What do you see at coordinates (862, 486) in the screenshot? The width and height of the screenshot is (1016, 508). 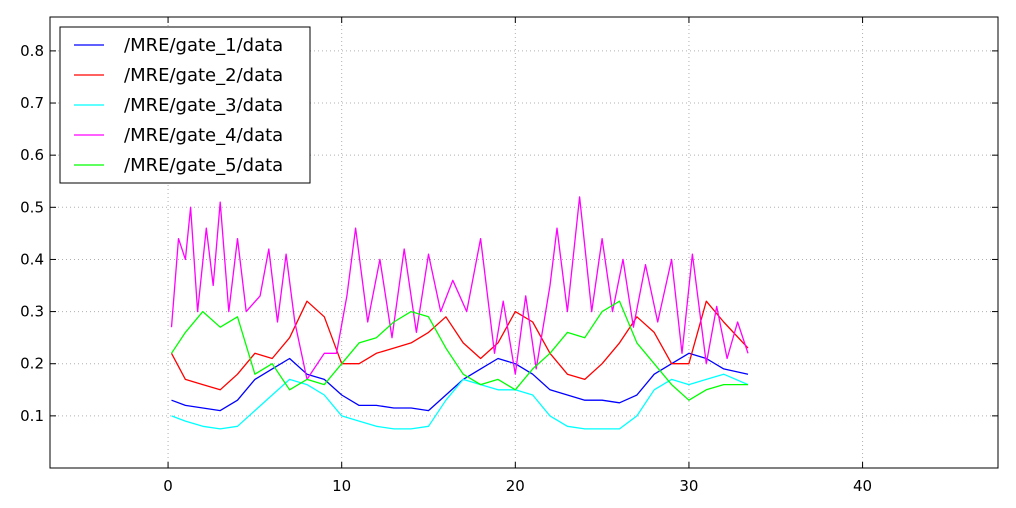 I see `x-tick-label: 40` at bounding box center [862, 486].